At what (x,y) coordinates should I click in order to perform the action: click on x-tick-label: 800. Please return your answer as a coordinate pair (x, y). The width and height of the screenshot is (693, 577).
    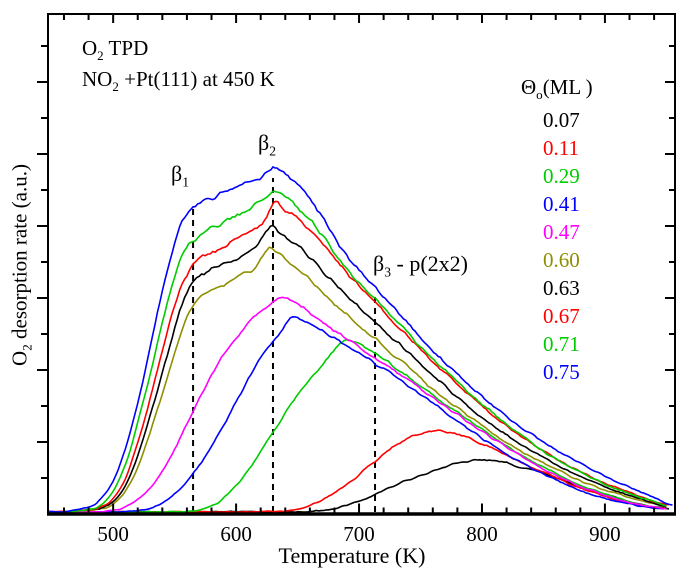
    Looking at the image, I should click on (482, 534).